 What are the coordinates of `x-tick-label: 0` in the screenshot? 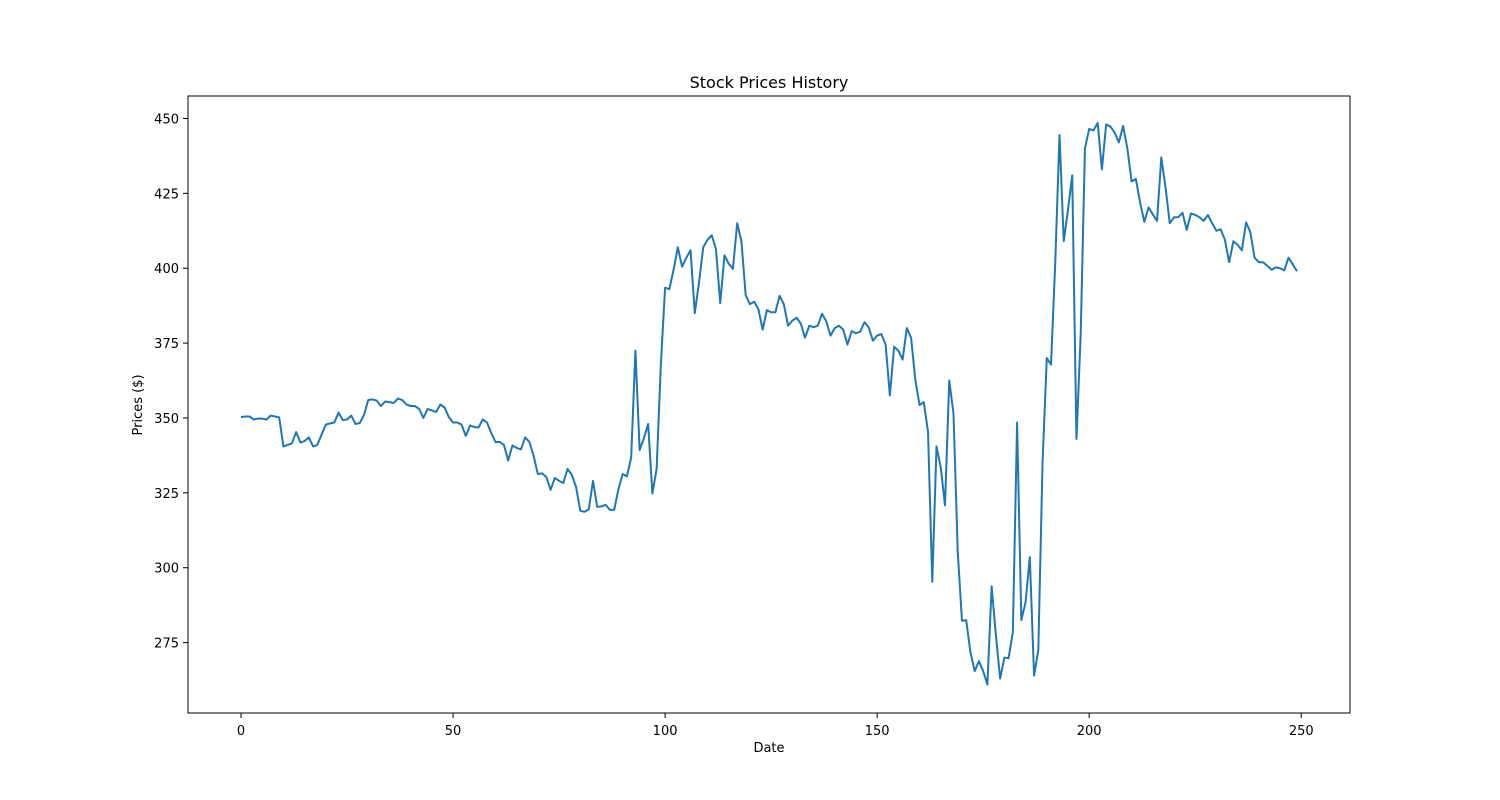 It's located at (241, 731).